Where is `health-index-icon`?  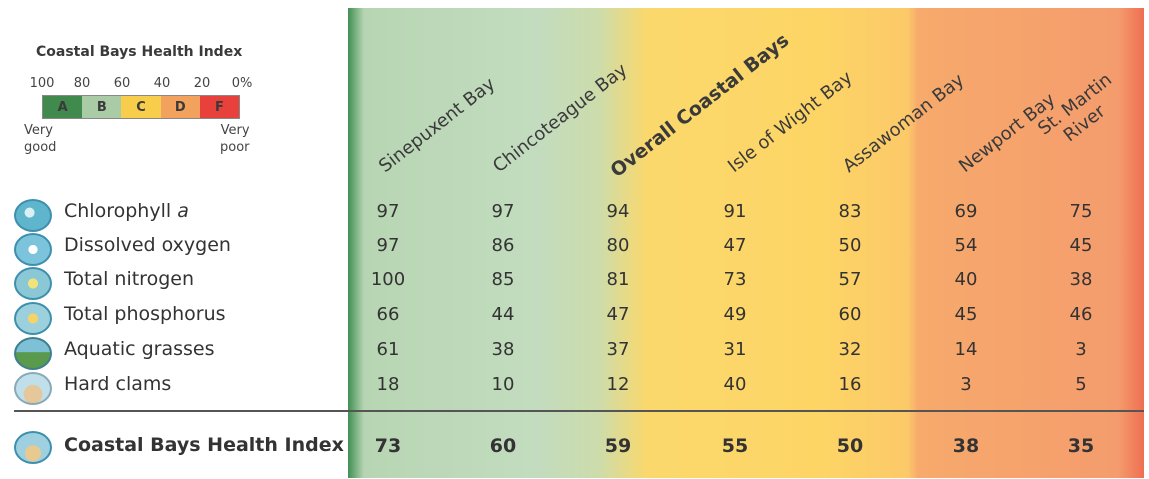
health-index-icon is located at coordinates (33, 447).